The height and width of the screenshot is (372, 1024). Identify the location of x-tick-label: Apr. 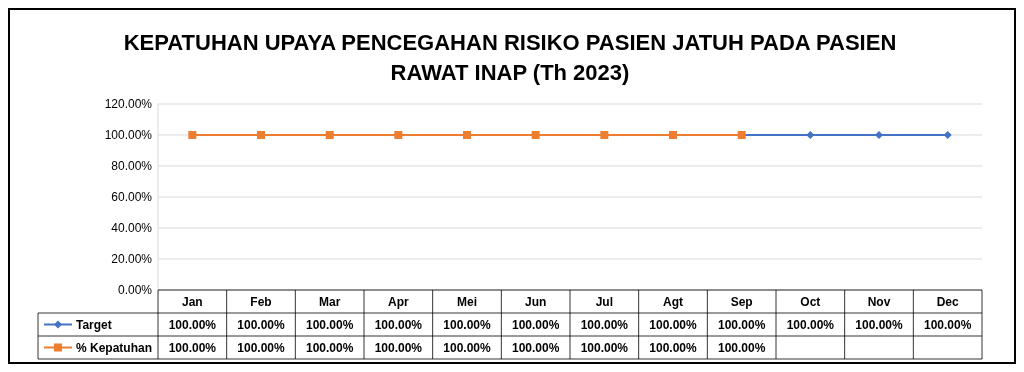
(398, 302).